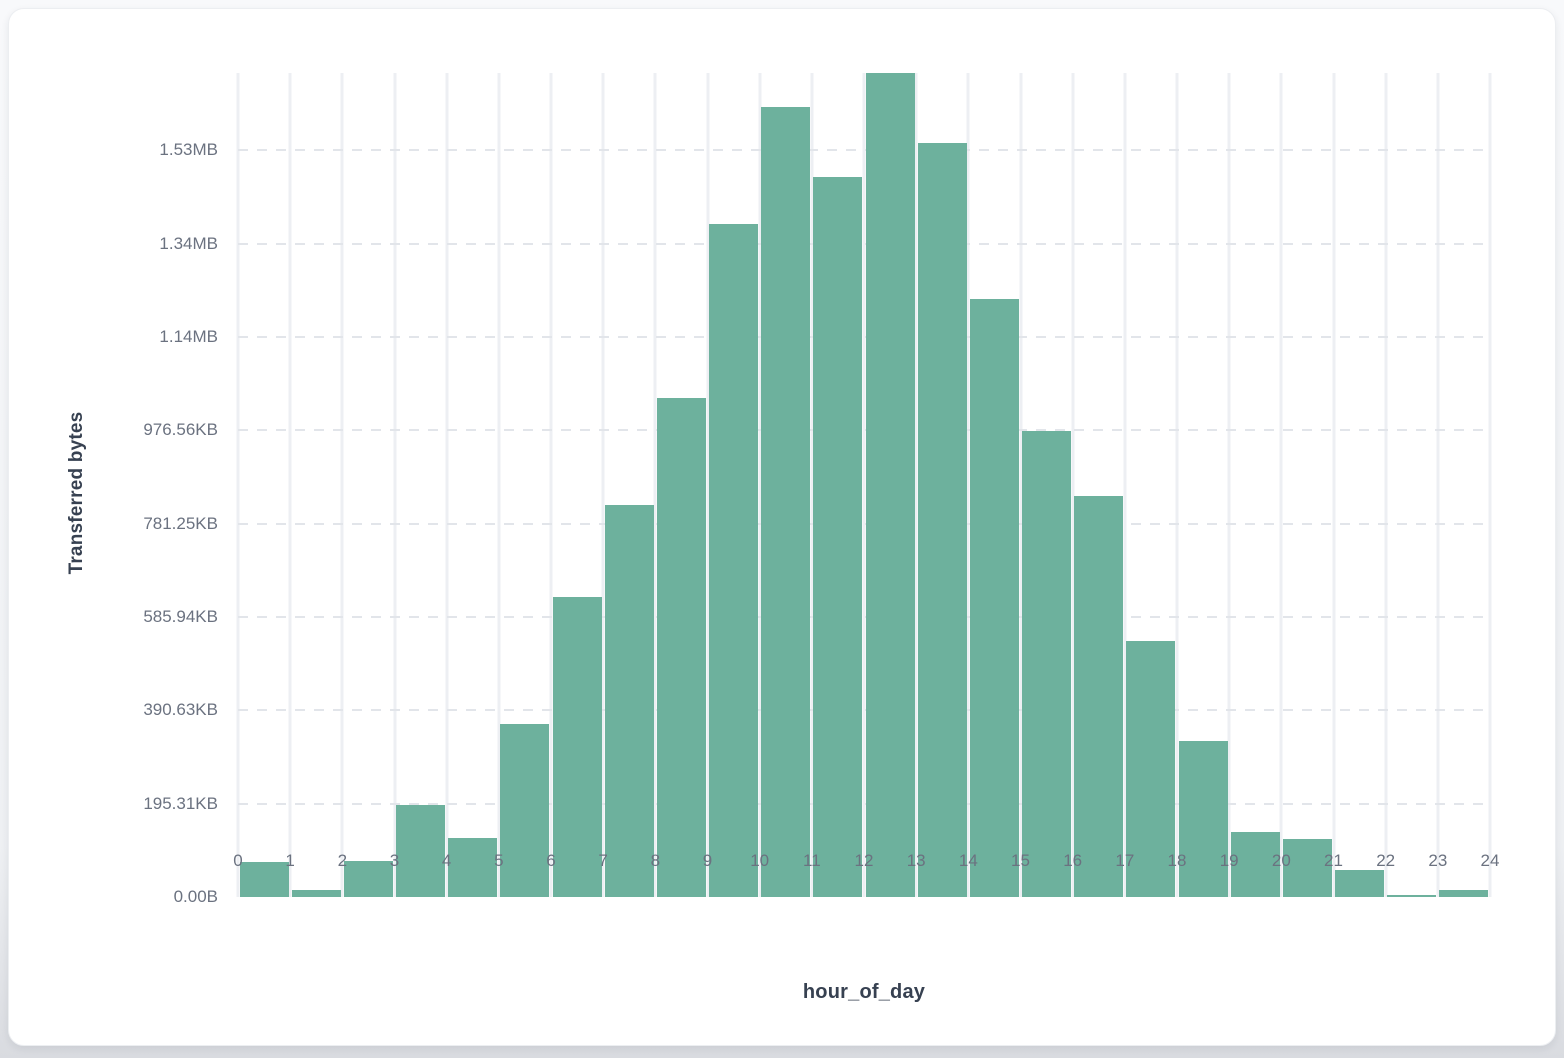  Describe the element at coordinates (195, 896) in the screenshot. I see `y-tick-label-0.00B: 0.00B` at that location.